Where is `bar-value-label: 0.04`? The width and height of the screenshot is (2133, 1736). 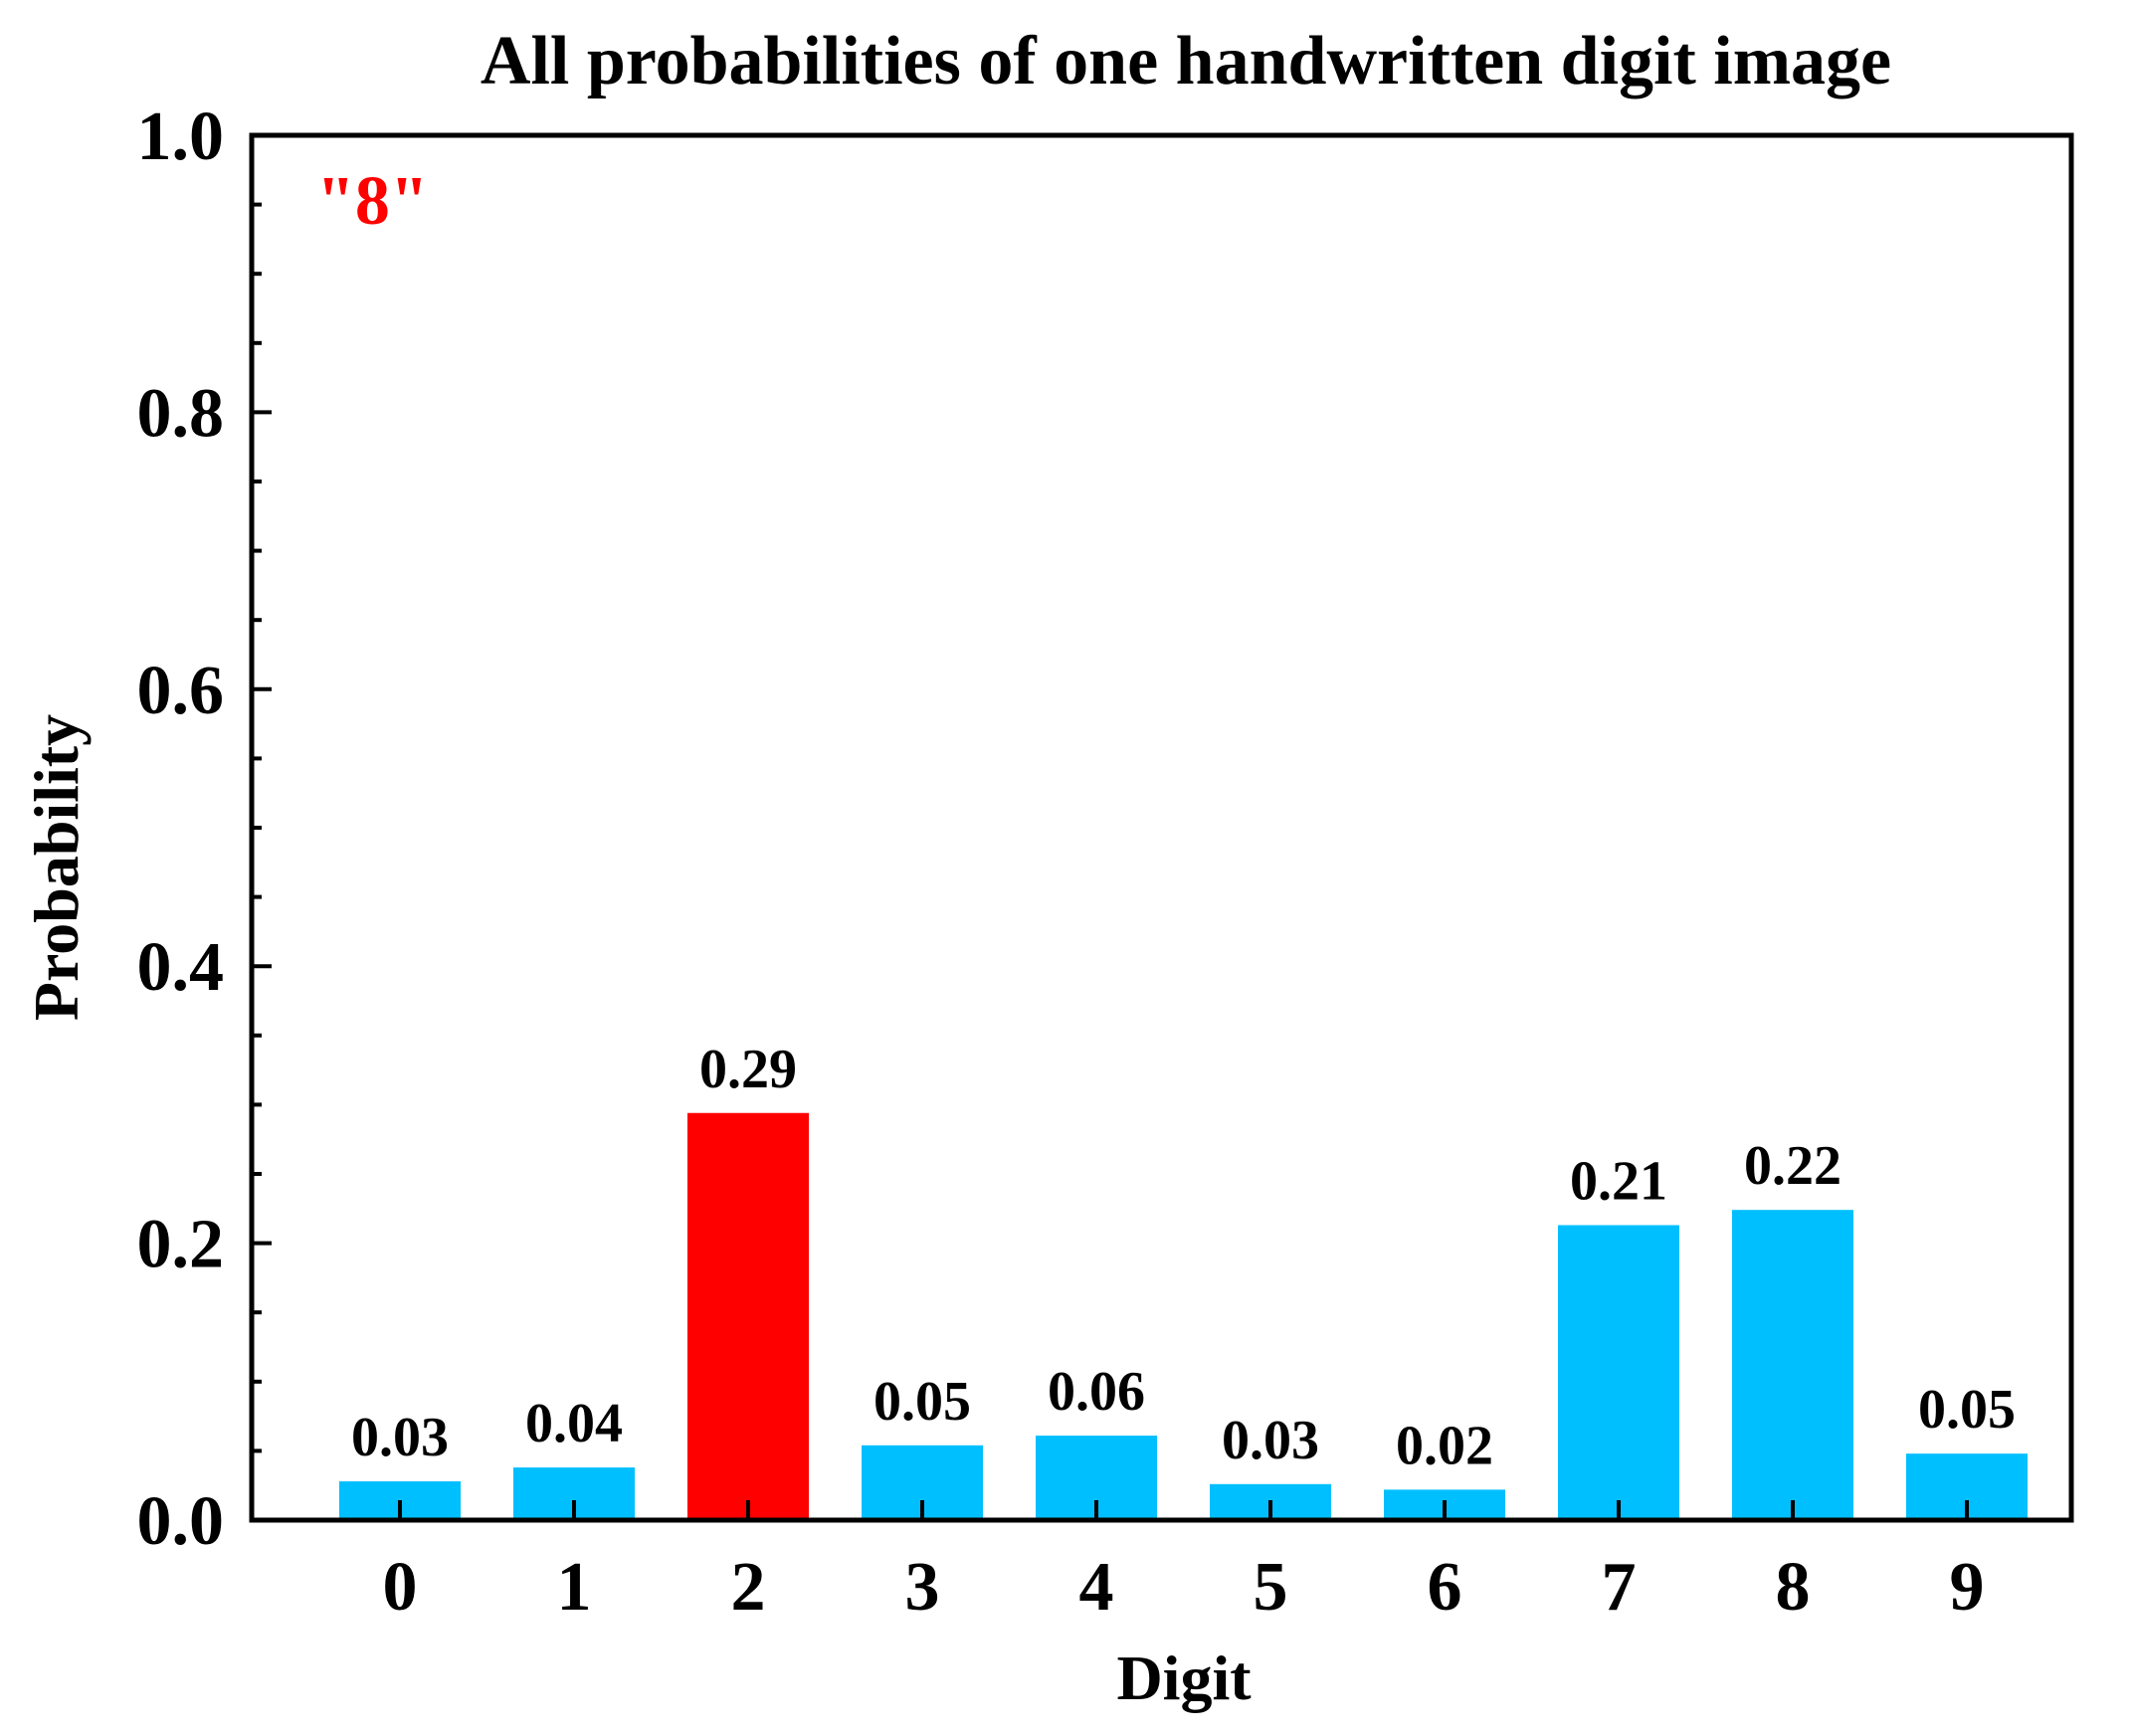 bar-value-label: 0.04 is located at coordinates (574, 1424).